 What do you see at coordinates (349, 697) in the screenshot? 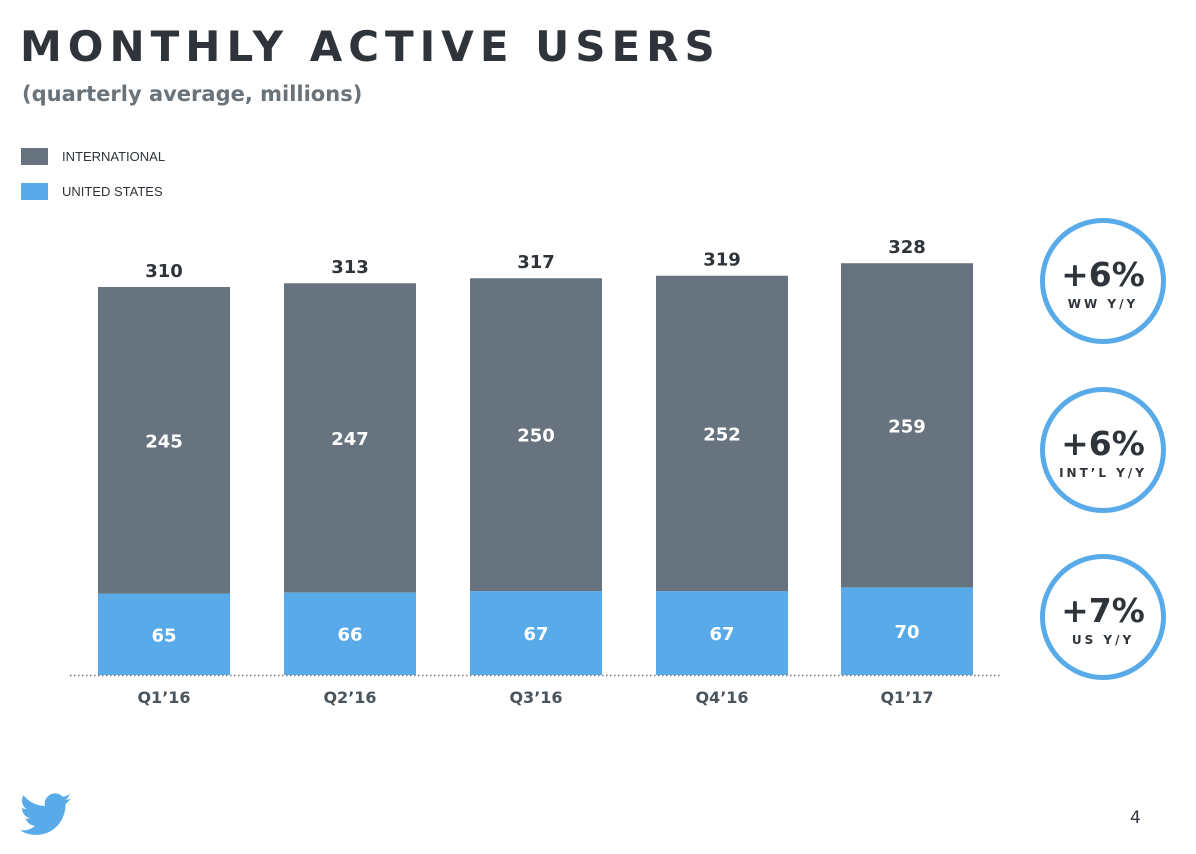
I see `x-tick-label: Q2’16` at bounding box center [349, 697].